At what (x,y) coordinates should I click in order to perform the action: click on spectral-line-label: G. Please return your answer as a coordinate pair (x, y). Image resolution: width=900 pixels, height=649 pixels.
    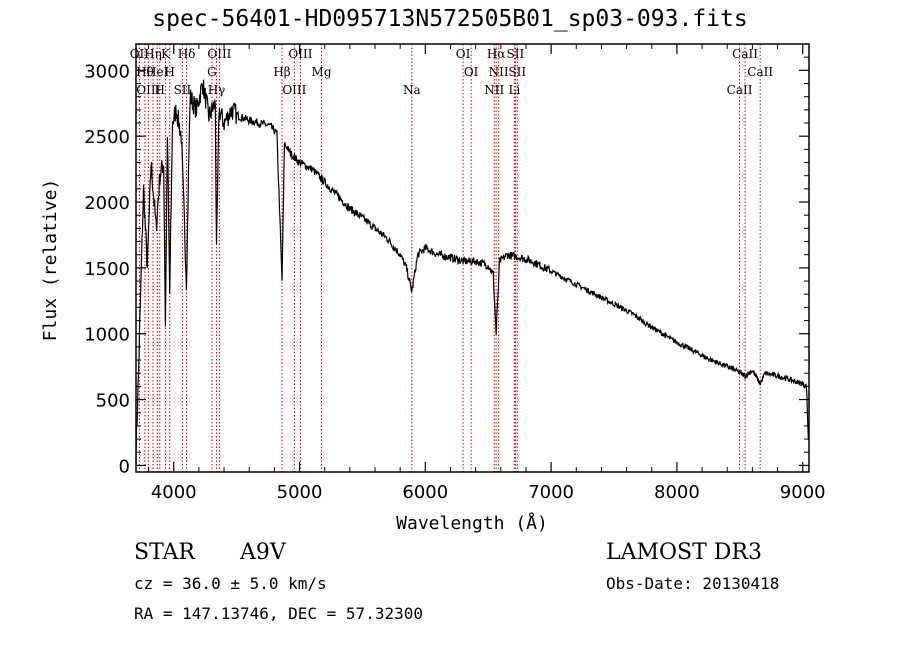
    Looking at the image, I should click on (212, 72).